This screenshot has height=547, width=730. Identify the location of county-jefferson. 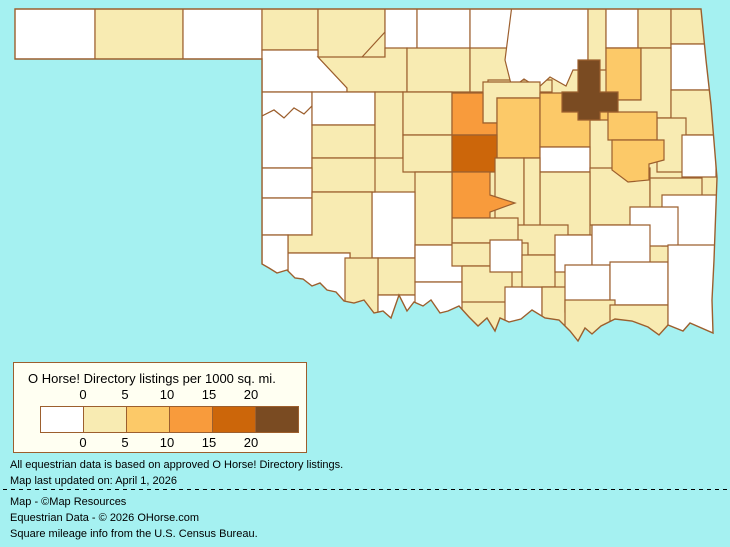
(438, 302).